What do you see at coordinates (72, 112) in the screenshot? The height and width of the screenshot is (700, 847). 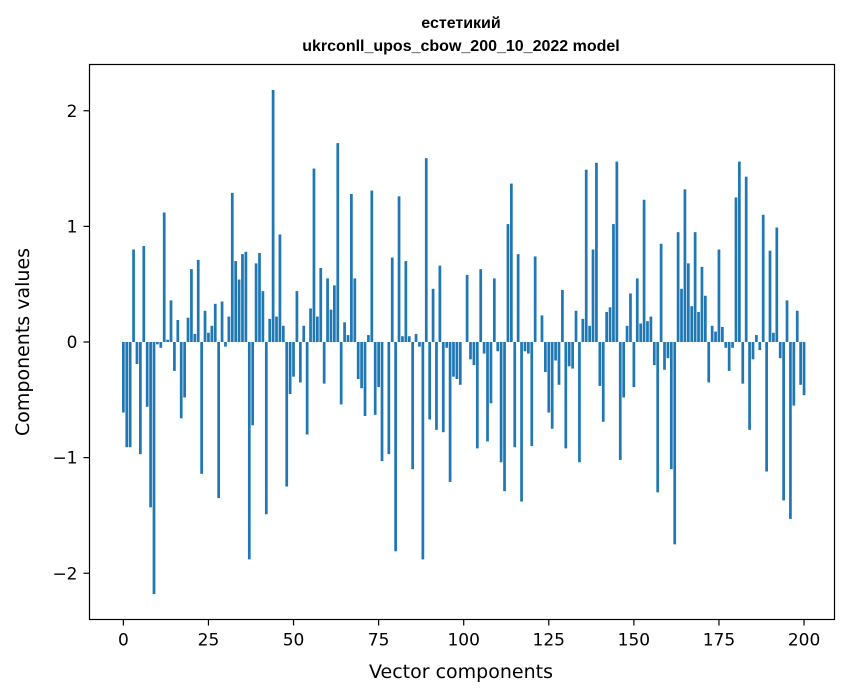 I see `y-tick-label: 2` at bounding box center [72, 112].